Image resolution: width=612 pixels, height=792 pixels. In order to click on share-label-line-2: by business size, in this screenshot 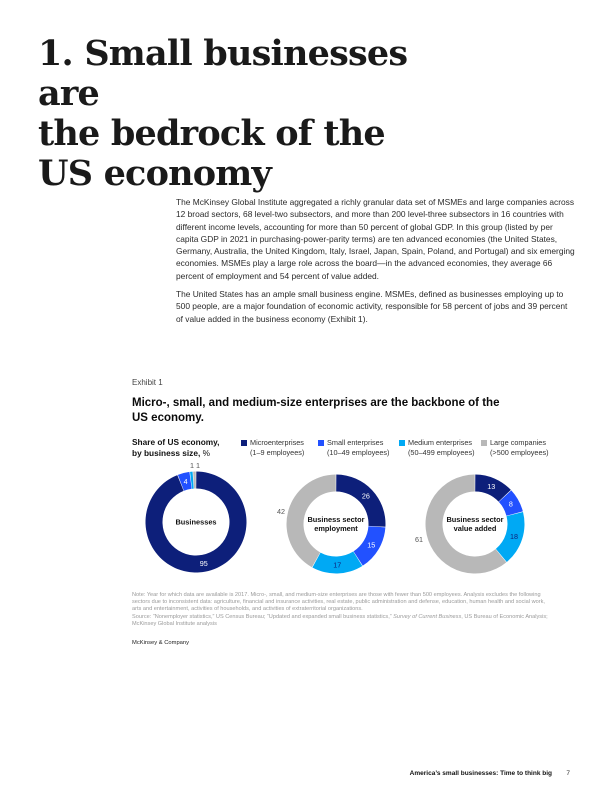, I will do `click(166, 453)`.